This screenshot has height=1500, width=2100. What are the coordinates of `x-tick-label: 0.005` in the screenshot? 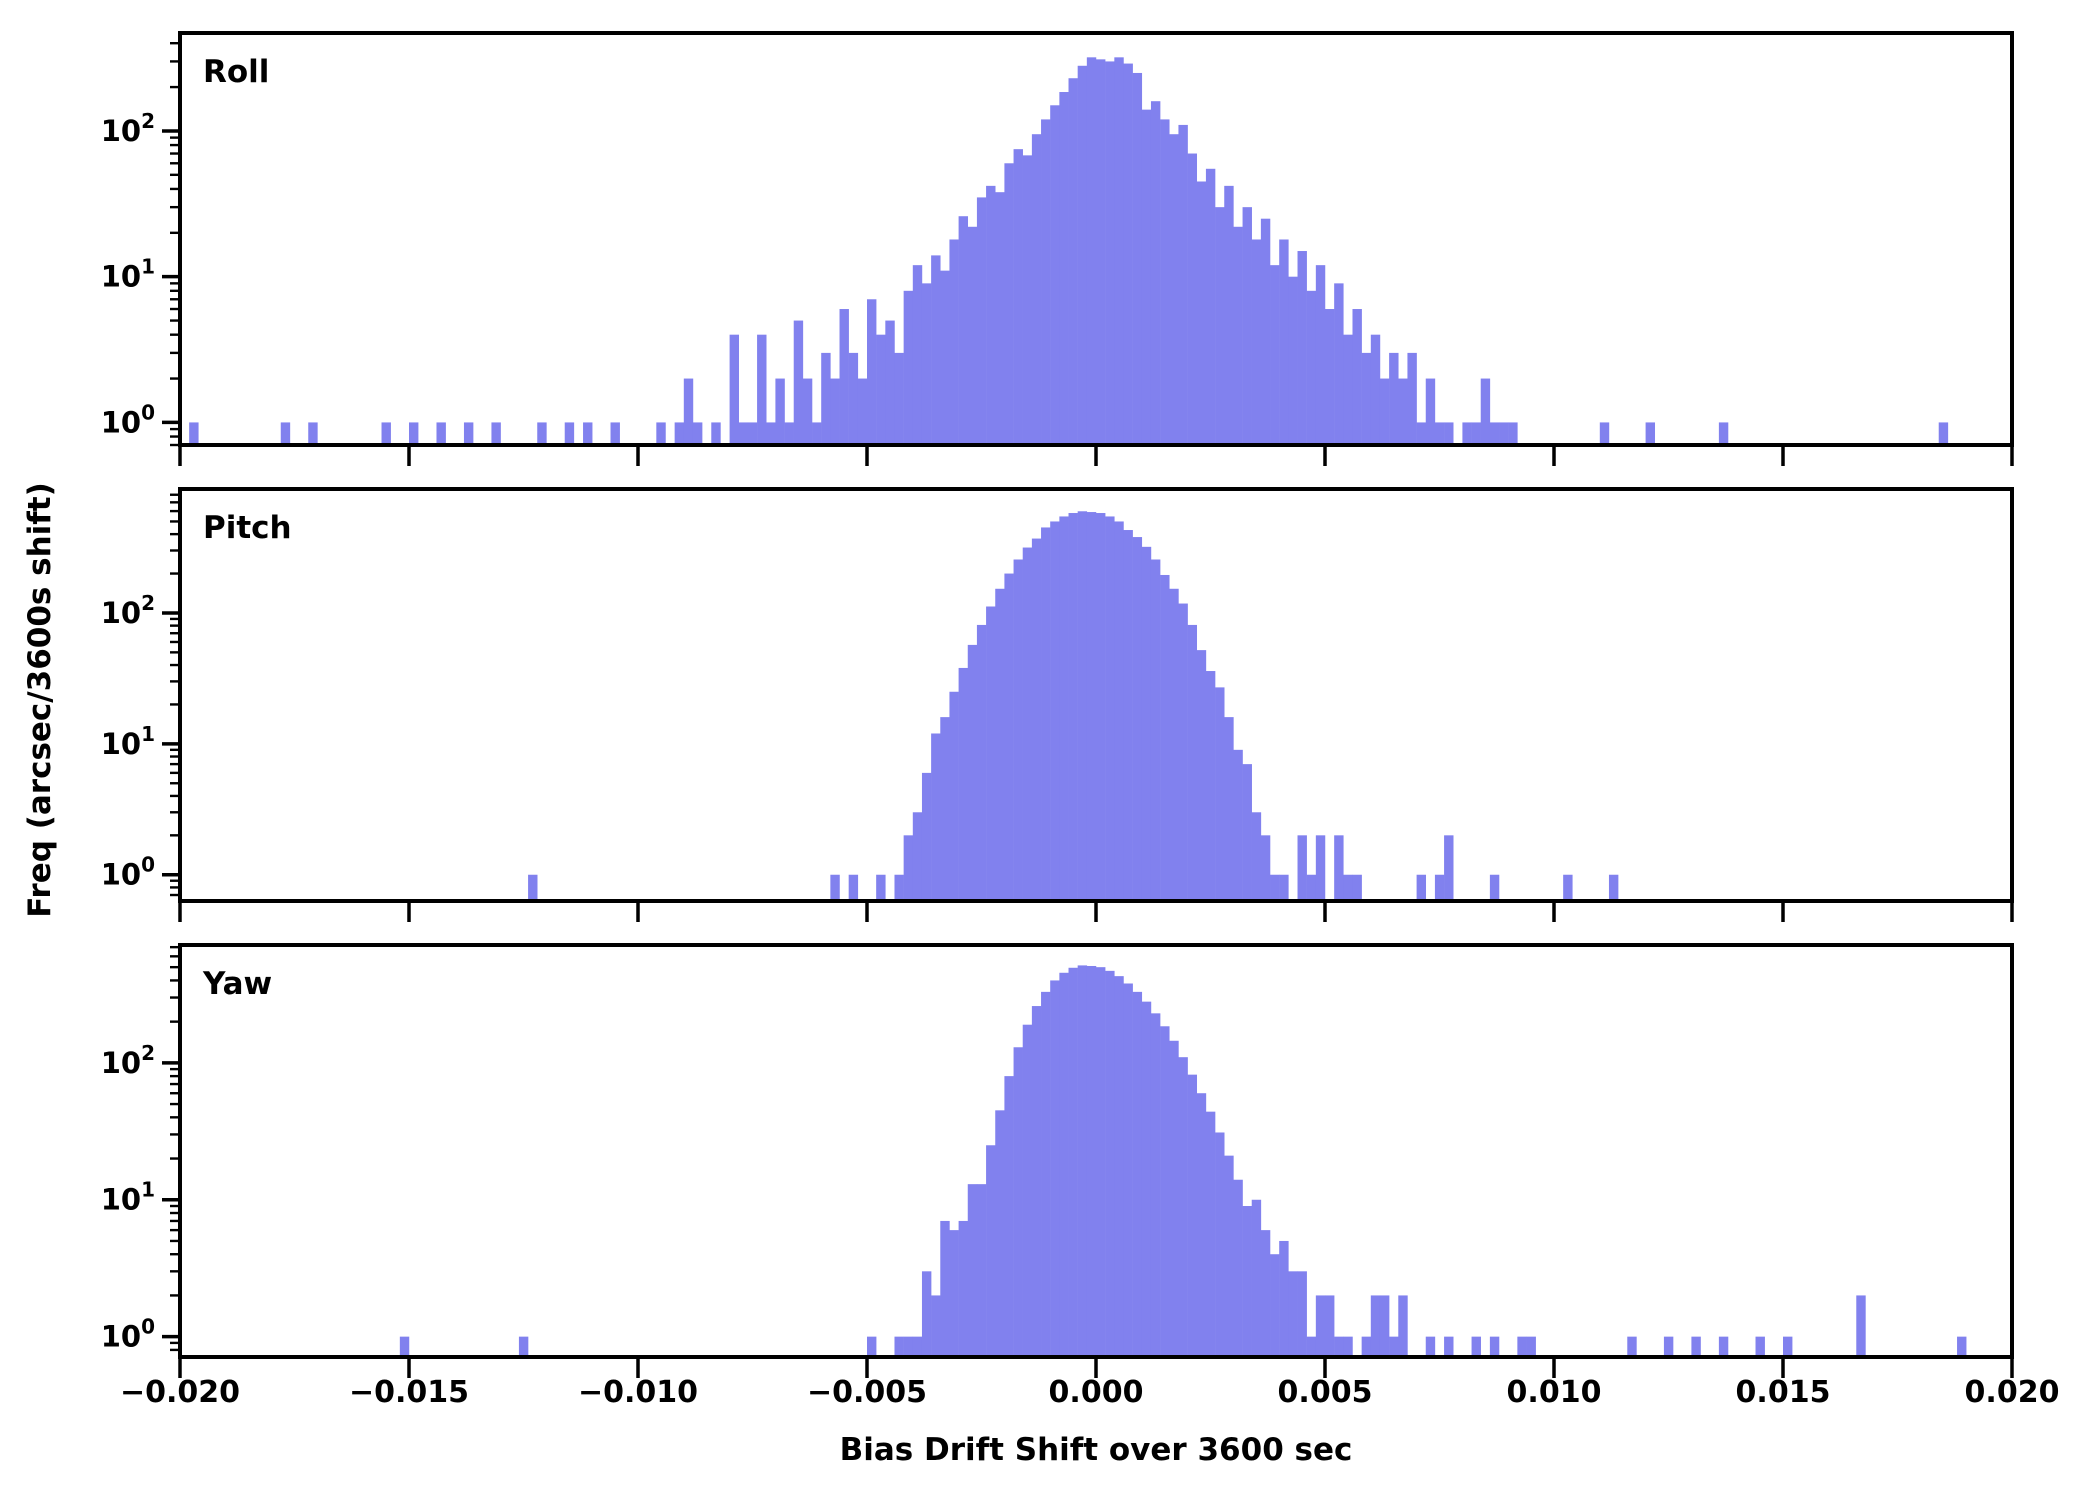 It's located at (1325, 1392).